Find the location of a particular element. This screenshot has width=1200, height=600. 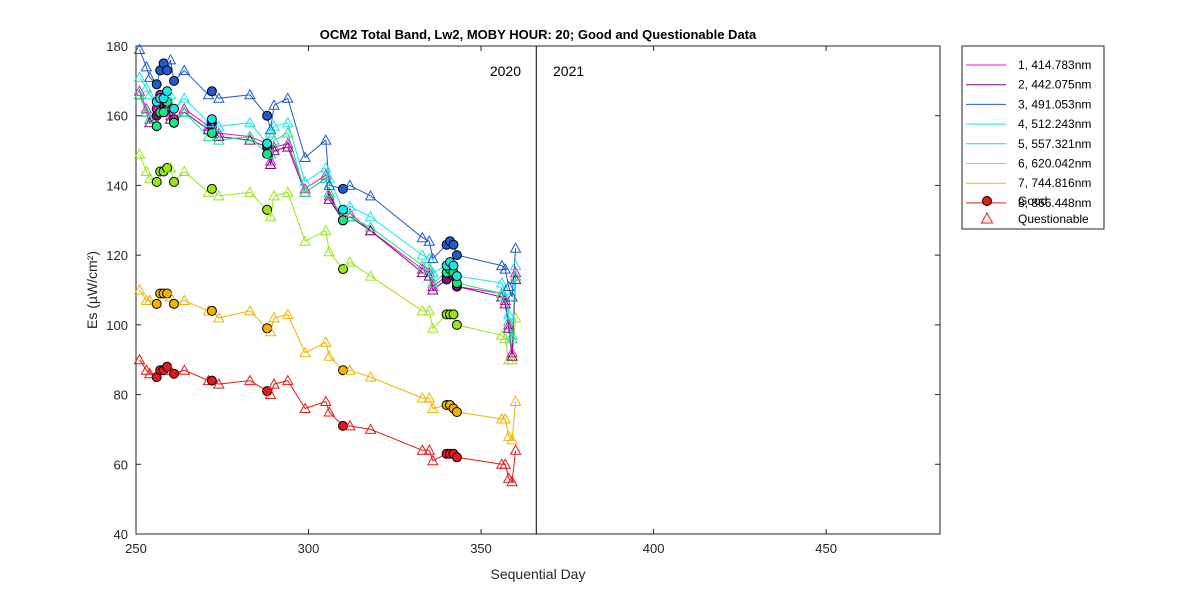

legend-label-7: 7, 744.816nm is located at coordinates (1054, 183).